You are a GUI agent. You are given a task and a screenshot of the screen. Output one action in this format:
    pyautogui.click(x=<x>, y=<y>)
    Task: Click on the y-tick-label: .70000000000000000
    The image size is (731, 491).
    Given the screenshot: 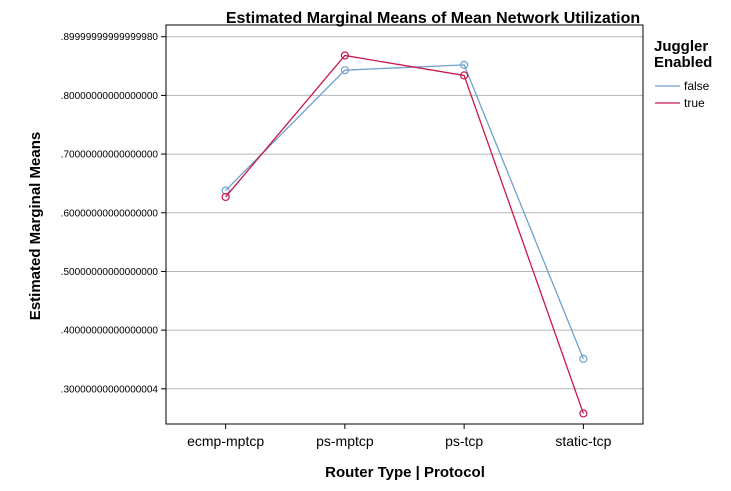 What is the action you would take?
    pyautogui.click(x=110, y=155)
    